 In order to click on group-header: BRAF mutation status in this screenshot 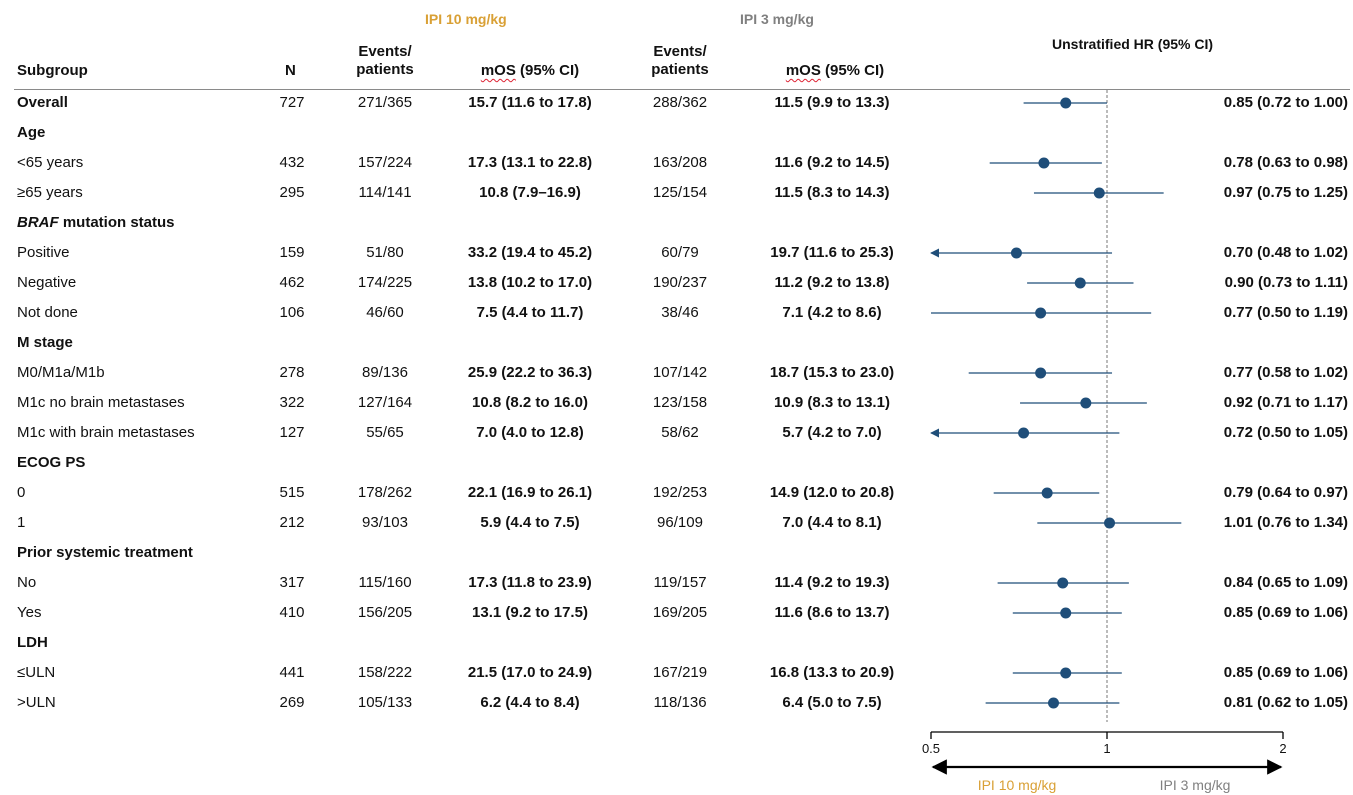, I will do `click(96, 222)`.